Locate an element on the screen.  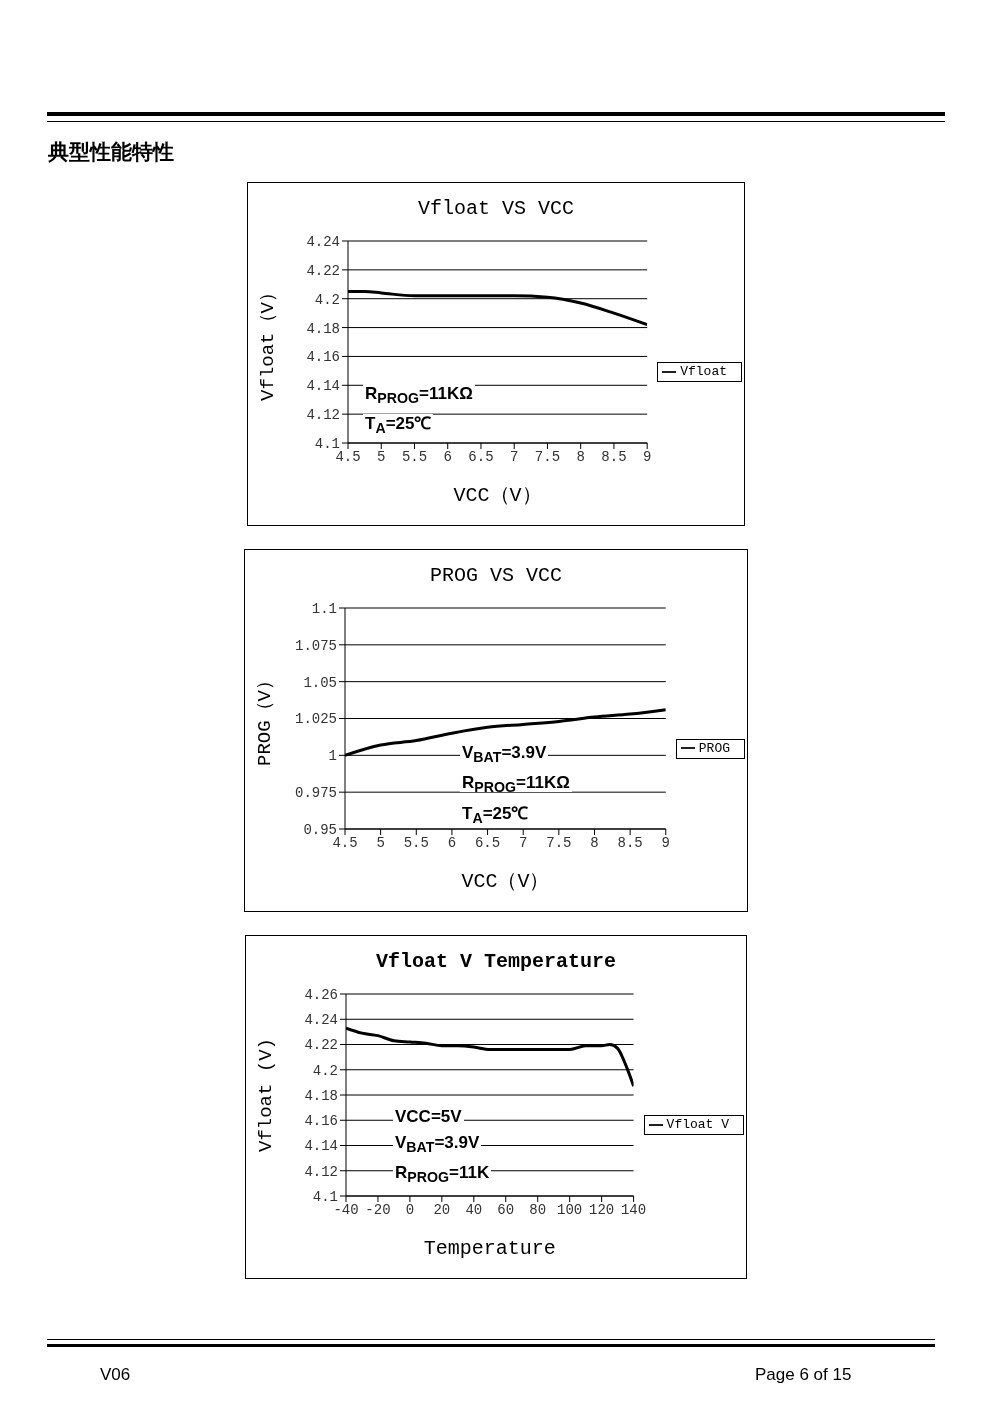
x-tick-label: 20 is located at coordinates (442, 1209).